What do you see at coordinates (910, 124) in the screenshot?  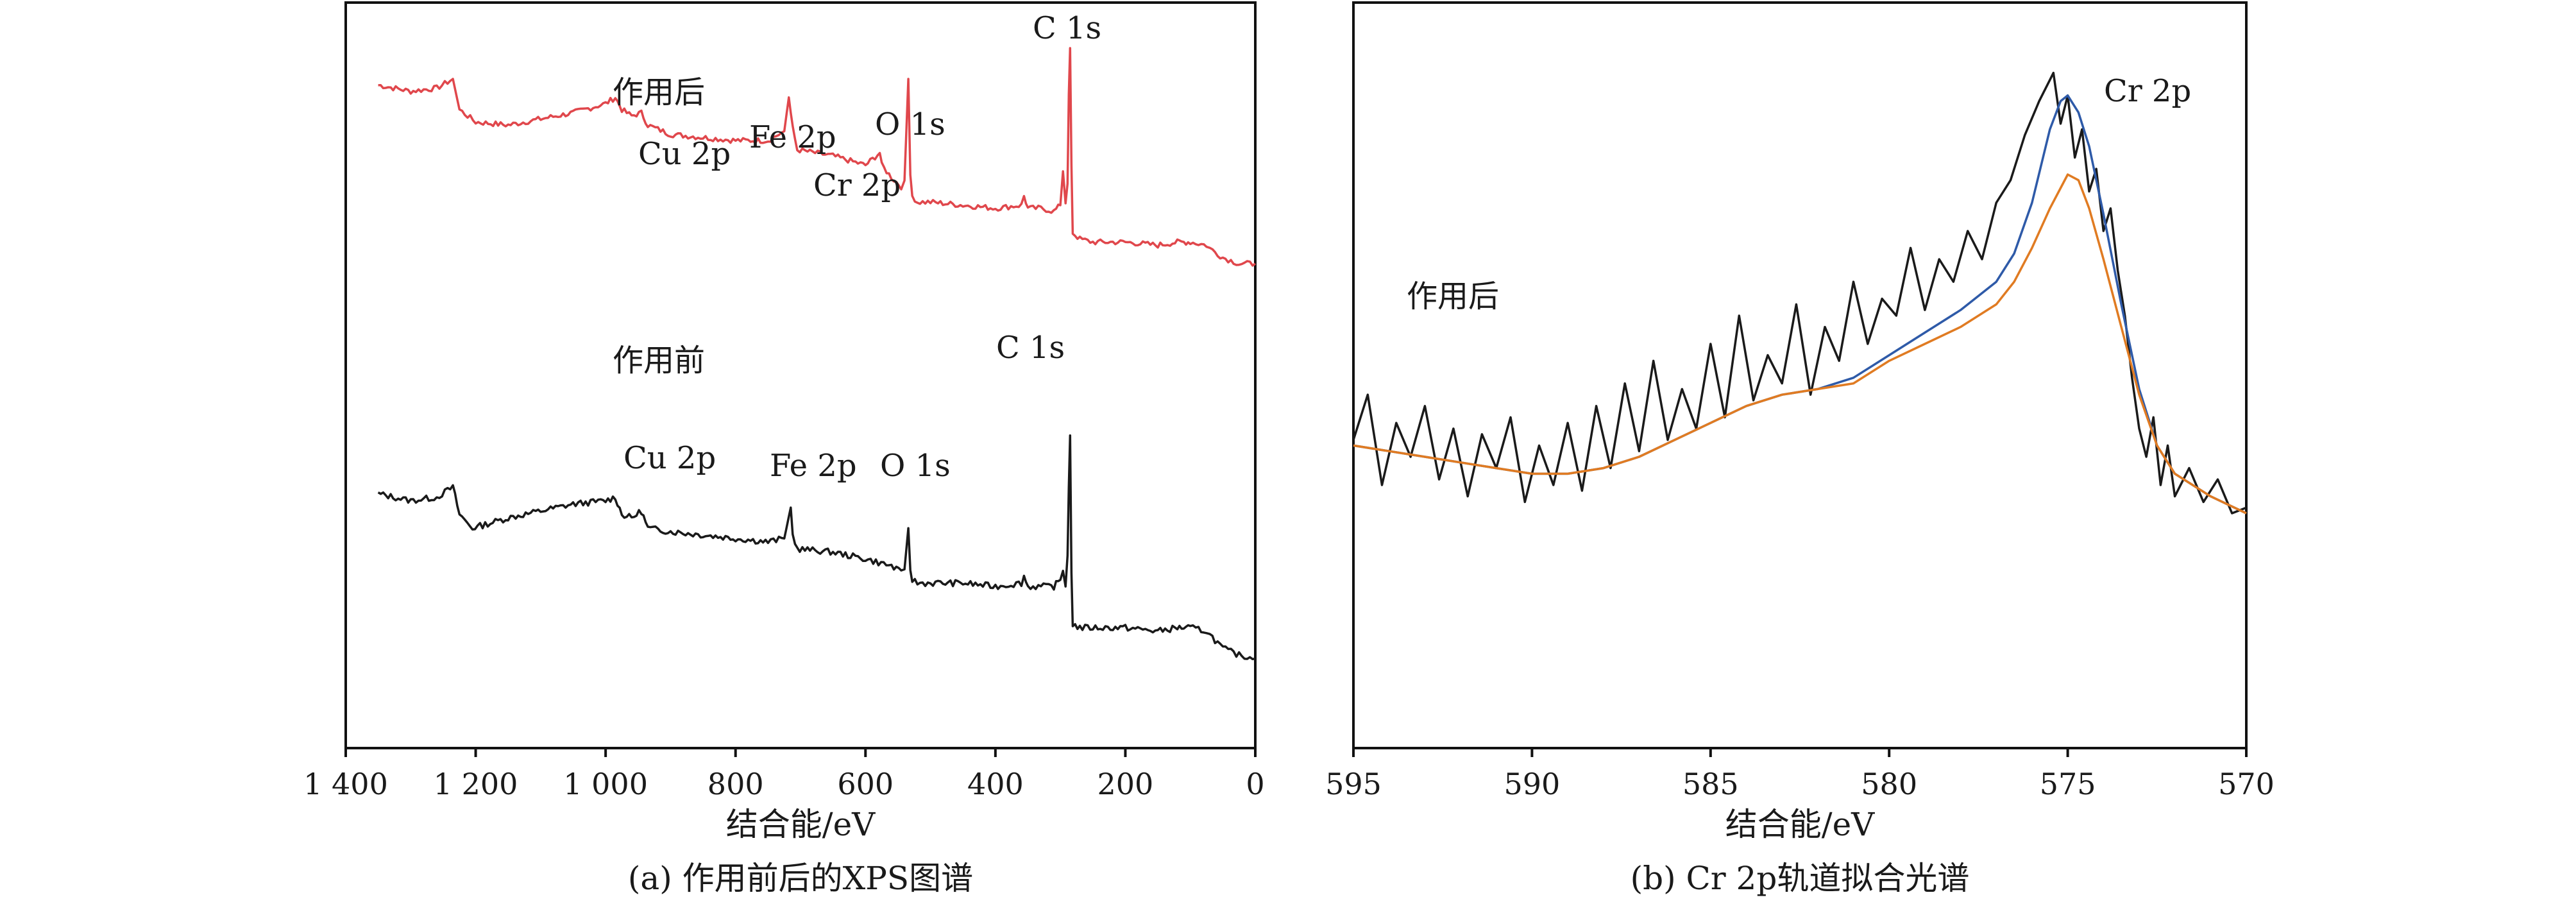 I see `panel-a-after-peak-label: O 1s` at bounding box center [910, 124].